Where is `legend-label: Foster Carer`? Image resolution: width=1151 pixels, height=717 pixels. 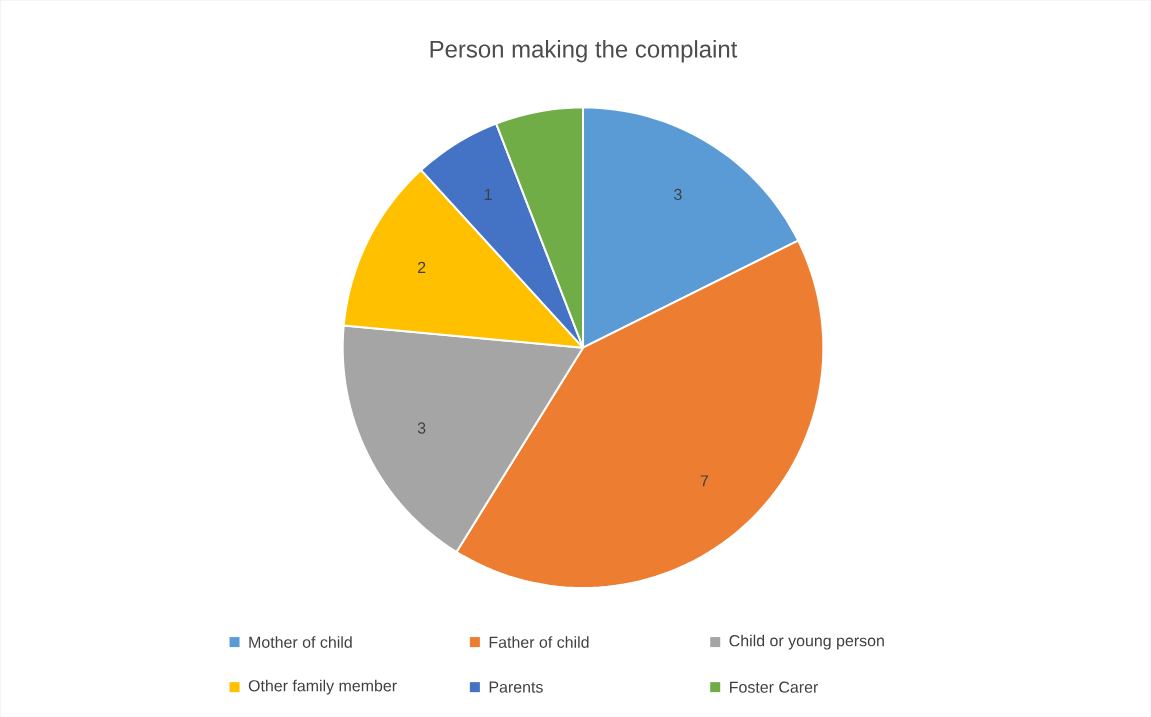
legend-label: Foster Carer is located at coordinates (774, 687).